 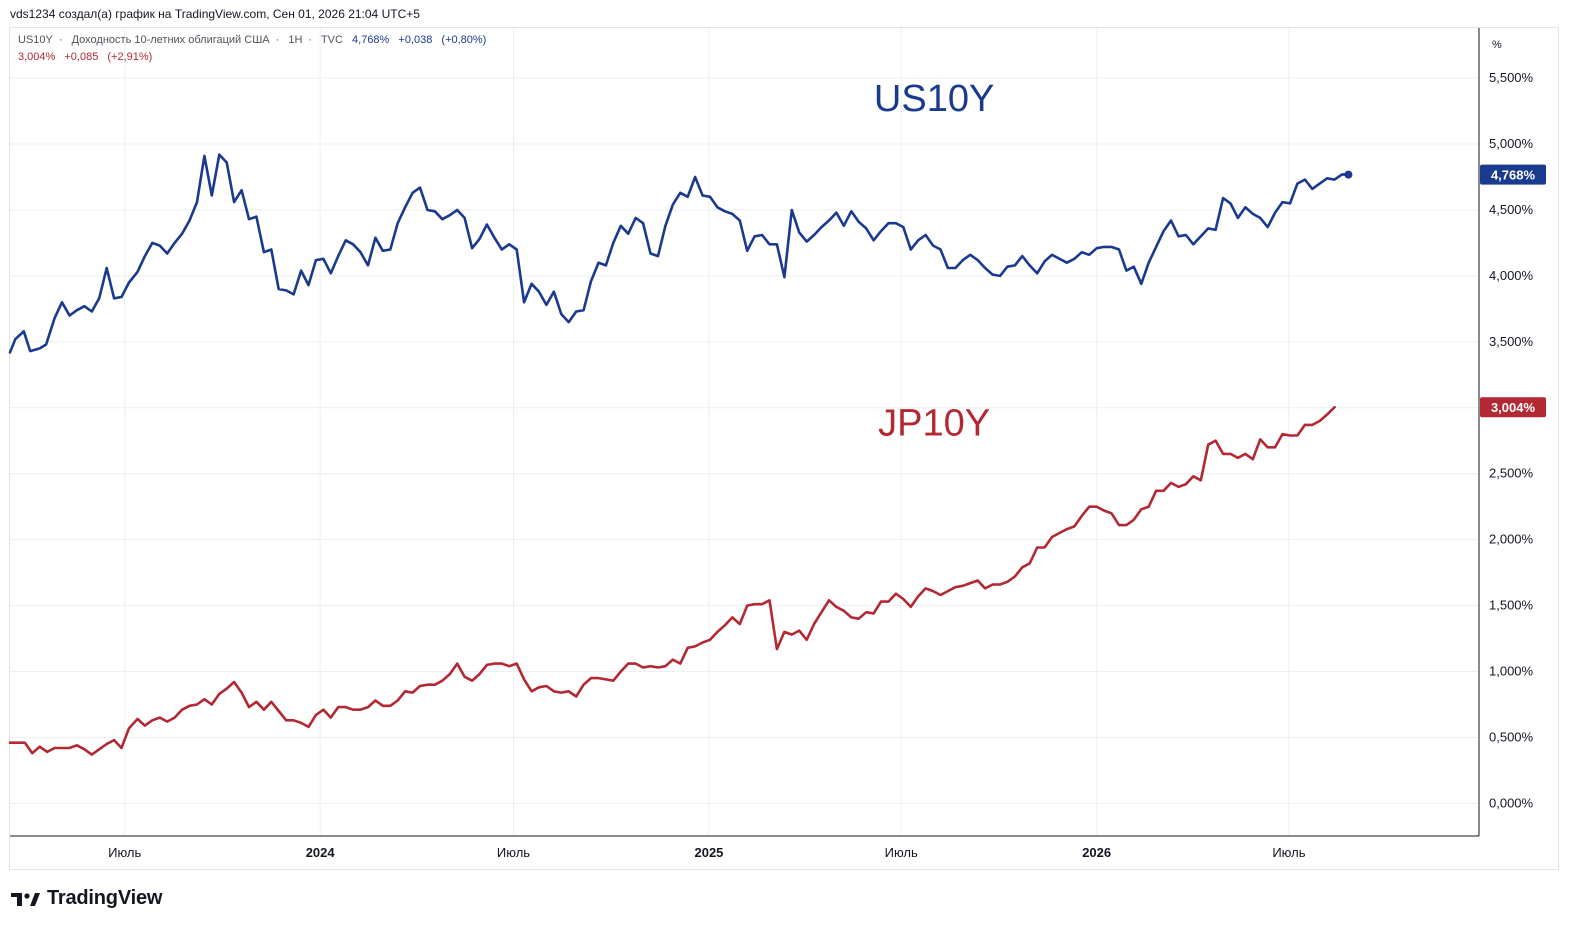 I want to click on y-tick-label: 4,000%, so click(x=1511, y=275).